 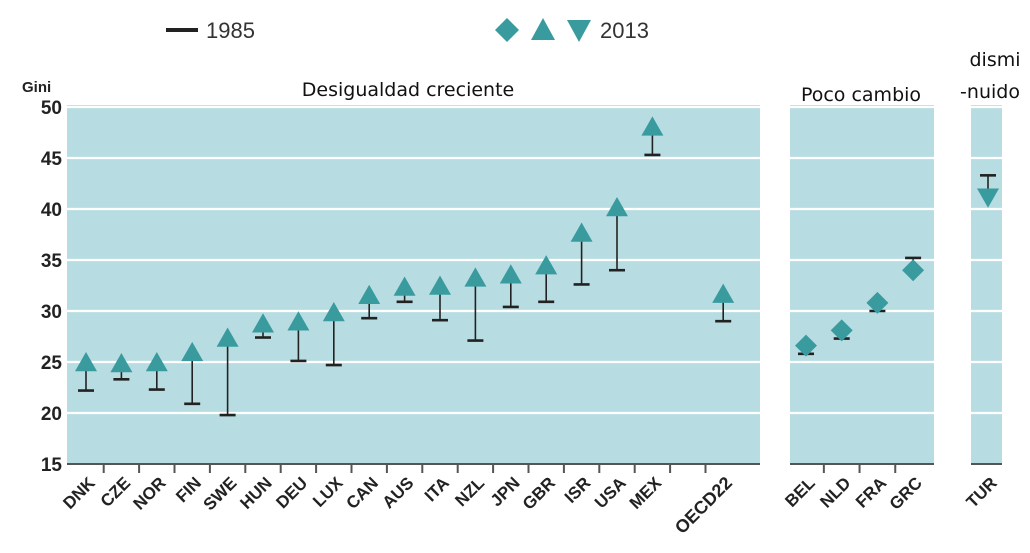 What do you see at coordinates (121, 363) in the screenshot?
I see `point-2013-cze` at bounding box center [121, 363].